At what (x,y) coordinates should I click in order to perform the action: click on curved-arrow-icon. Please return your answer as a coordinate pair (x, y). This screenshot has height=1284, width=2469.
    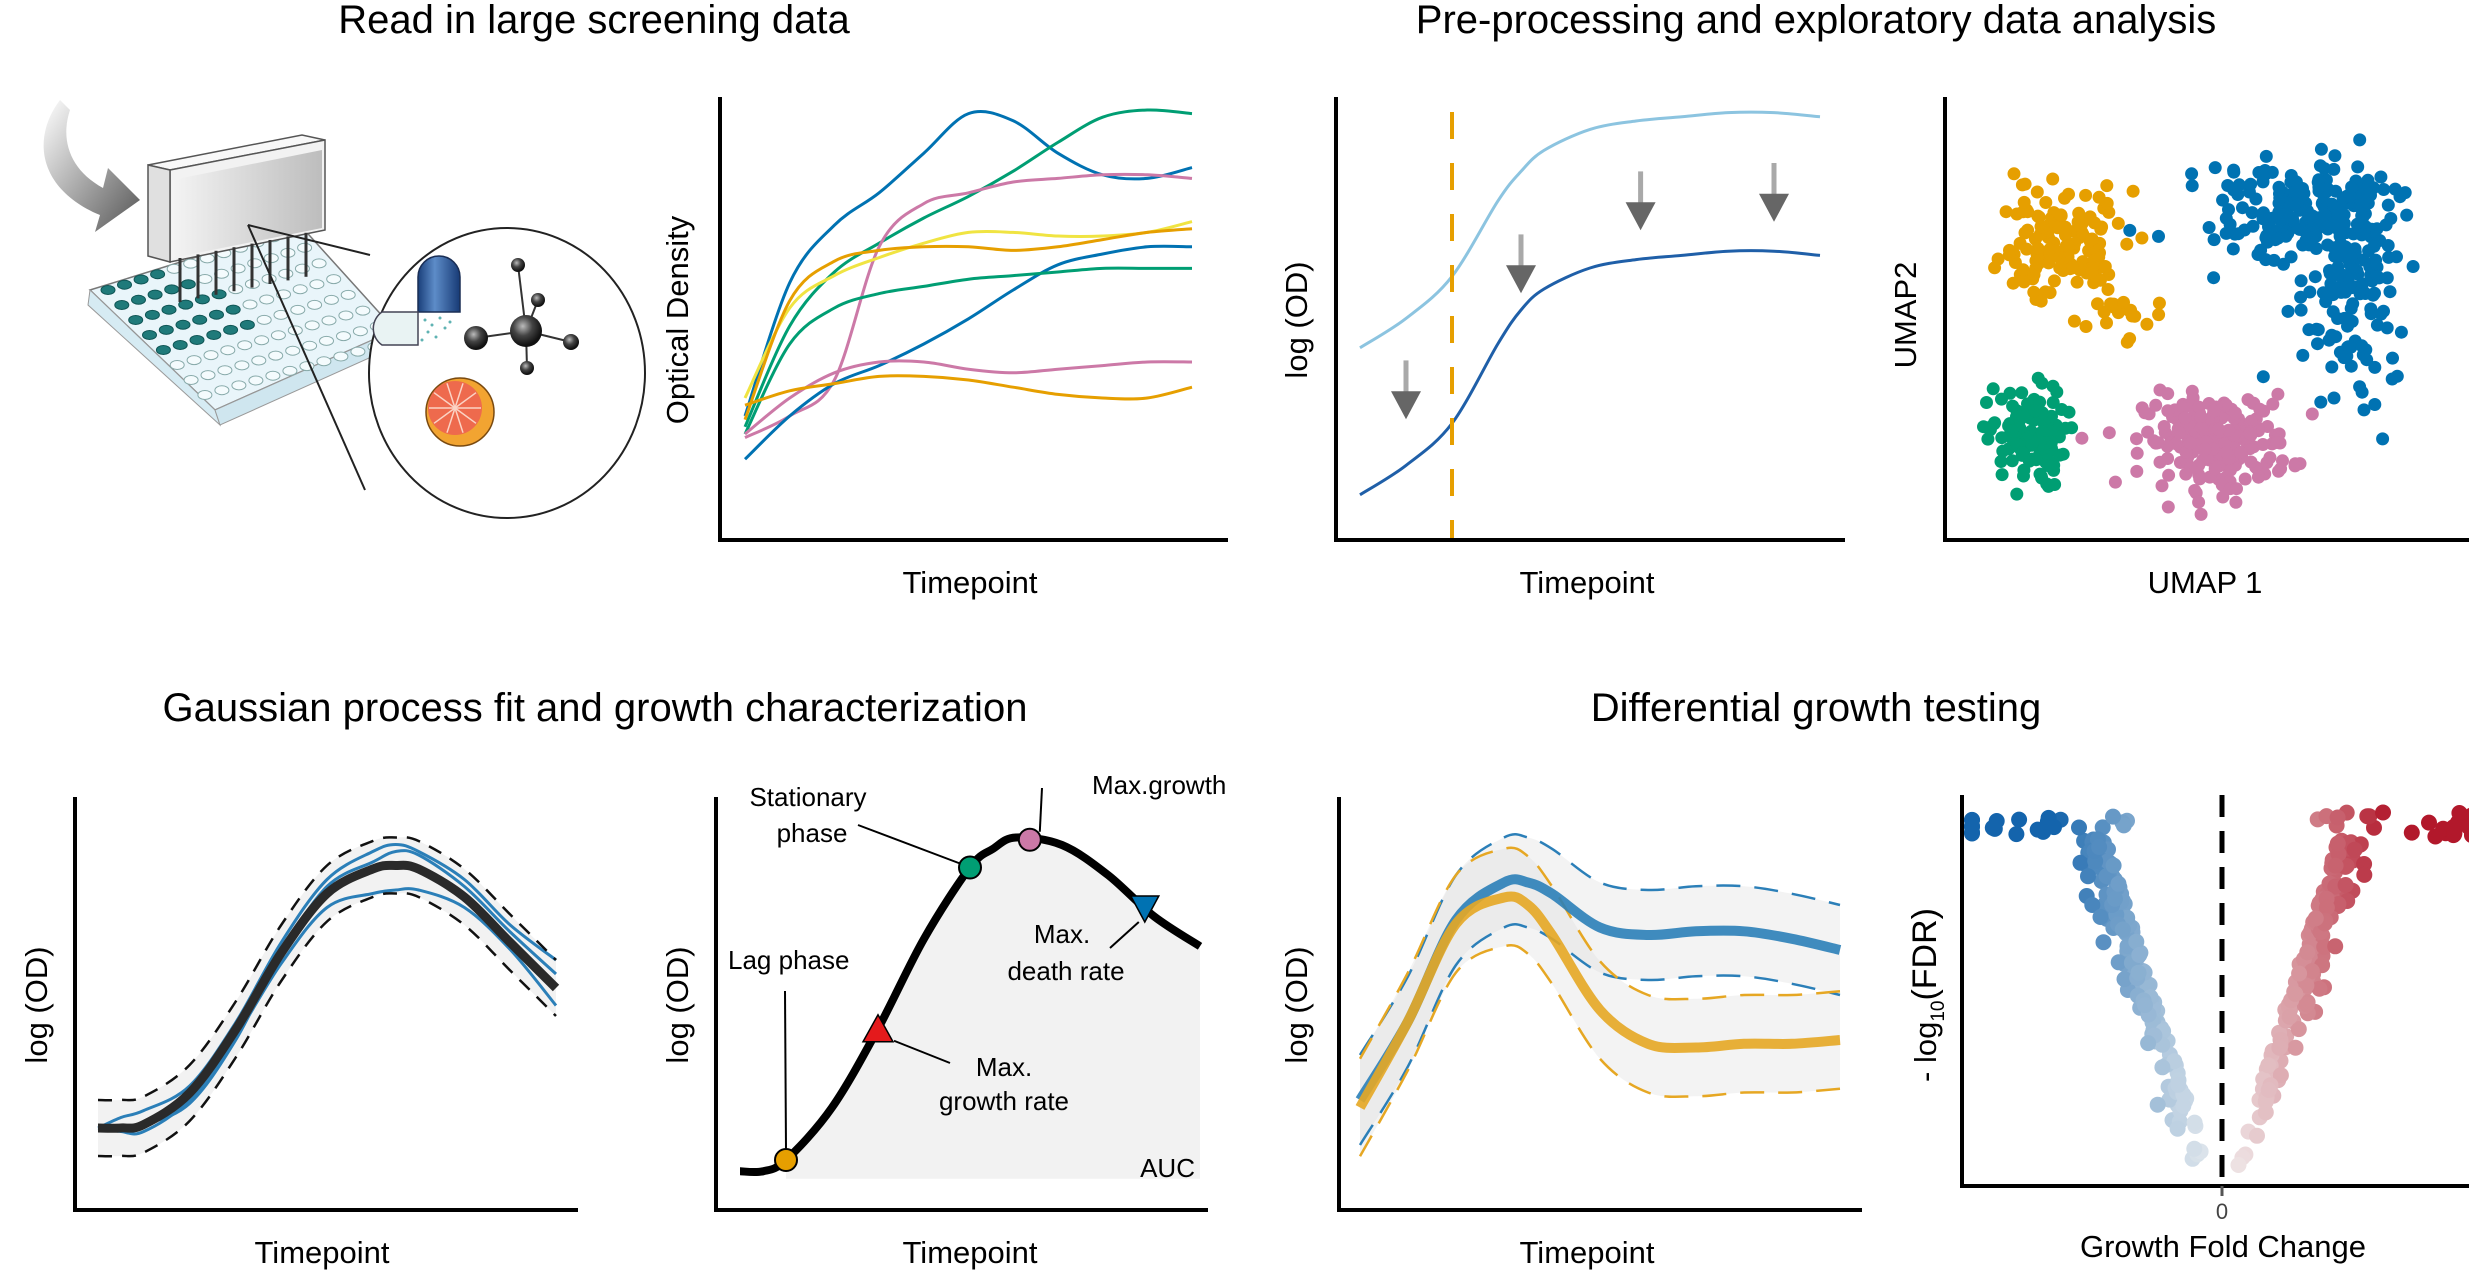
    Looking at the image, I should click on (91, 166).